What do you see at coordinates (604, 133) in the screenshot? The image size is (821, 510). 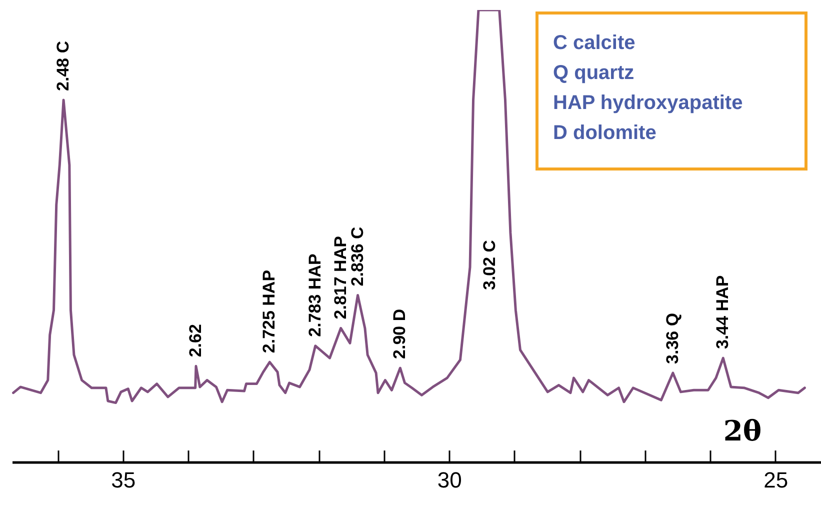 I see `annotation: D dolomite` at bounding box center [604, 133].